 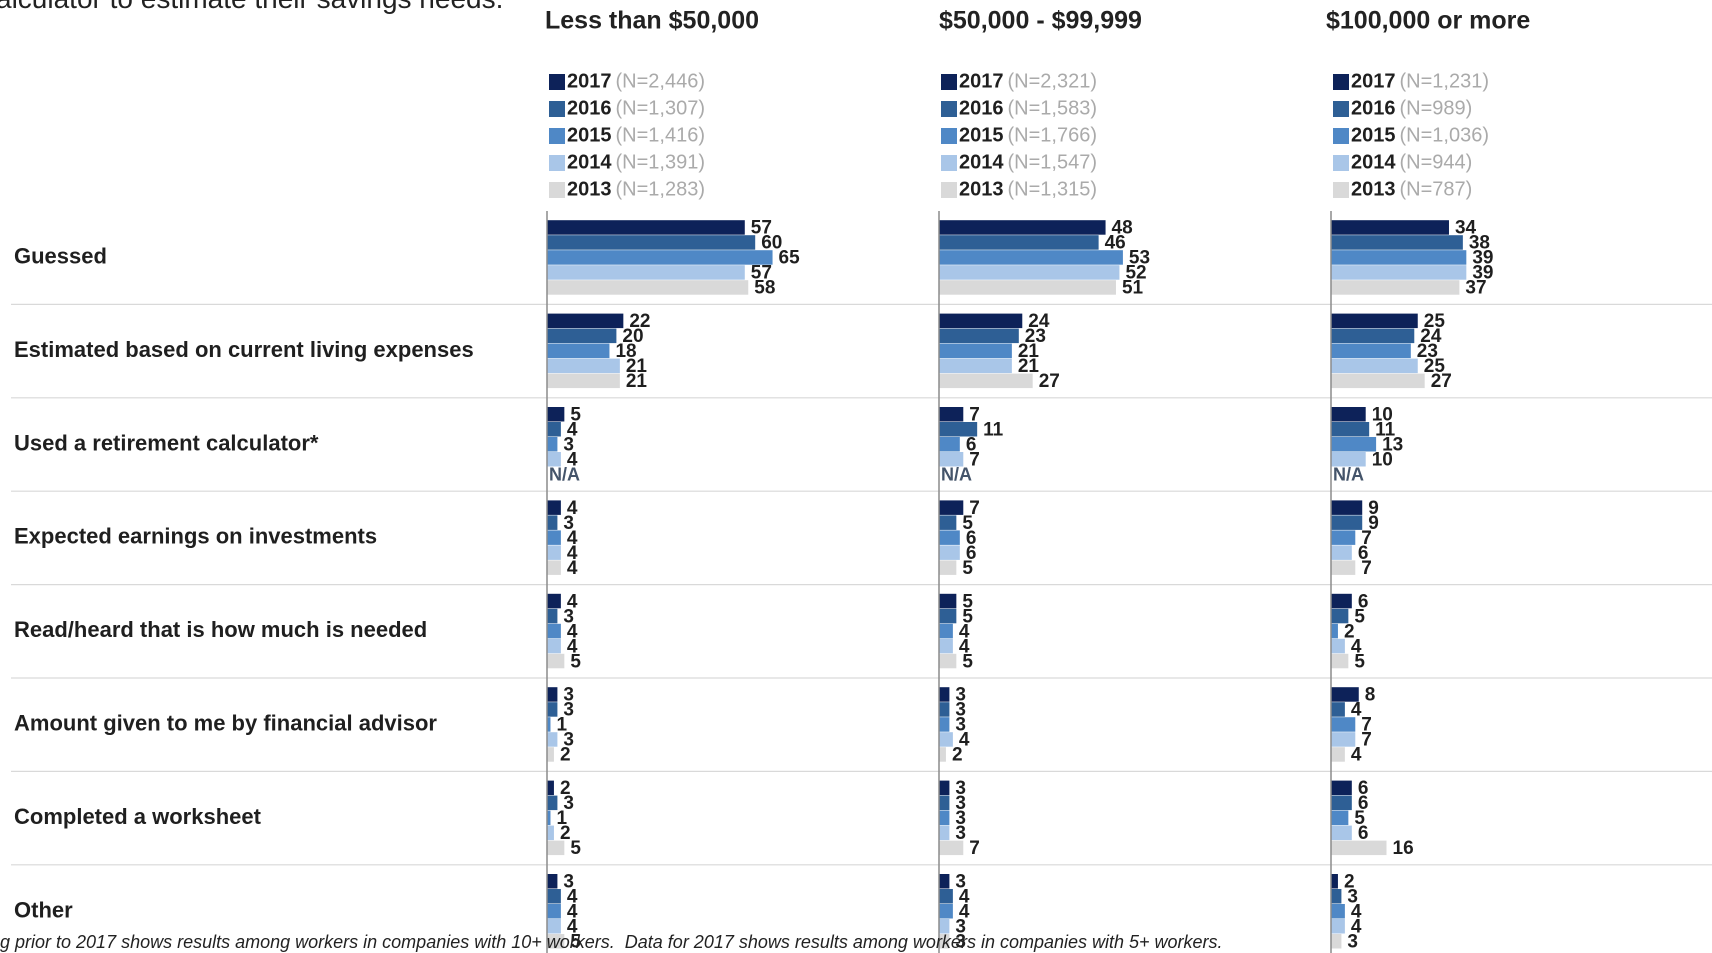 I want to click on legend-n: (N=1,307), so click(x=661, y=108).